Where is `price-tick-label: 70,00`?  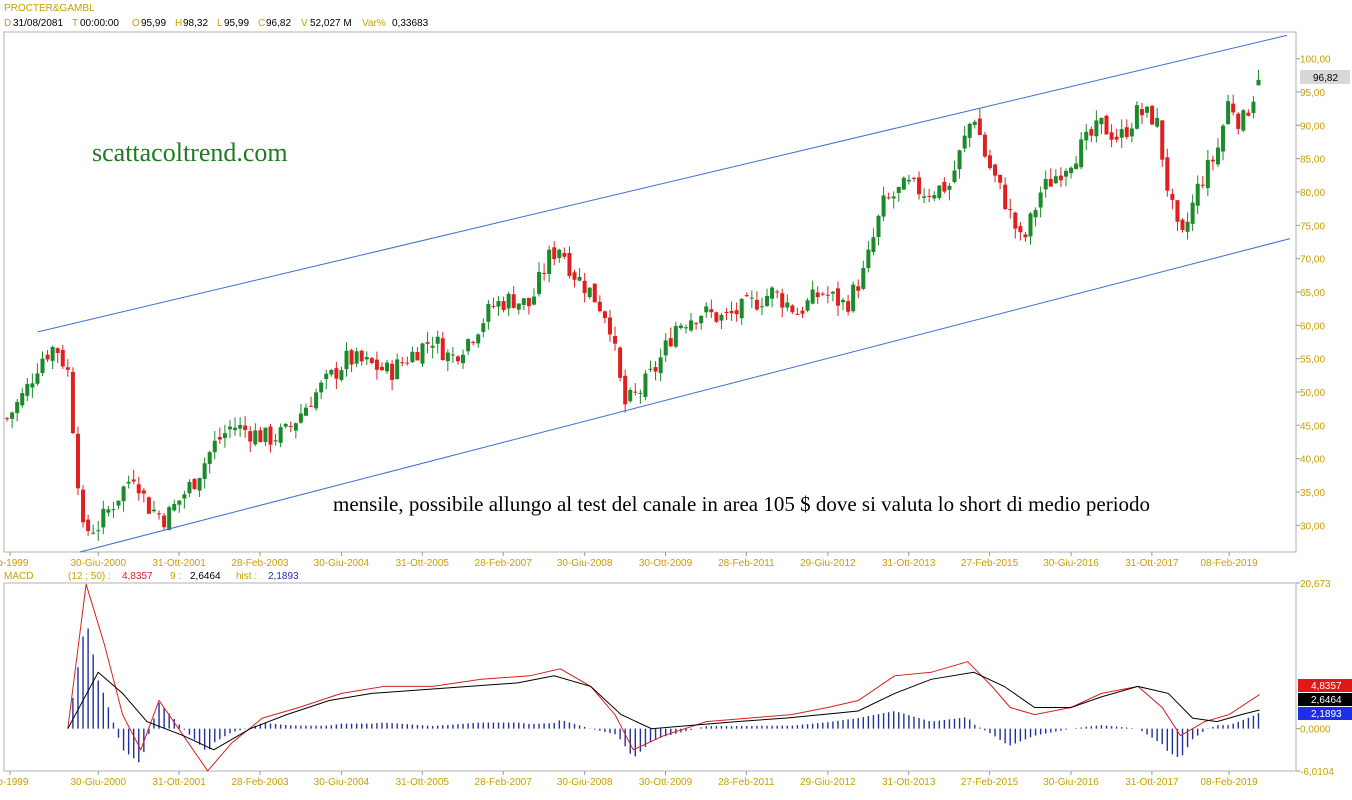 price-tick-label: 70,00 is located at coordinates (1312, 260).